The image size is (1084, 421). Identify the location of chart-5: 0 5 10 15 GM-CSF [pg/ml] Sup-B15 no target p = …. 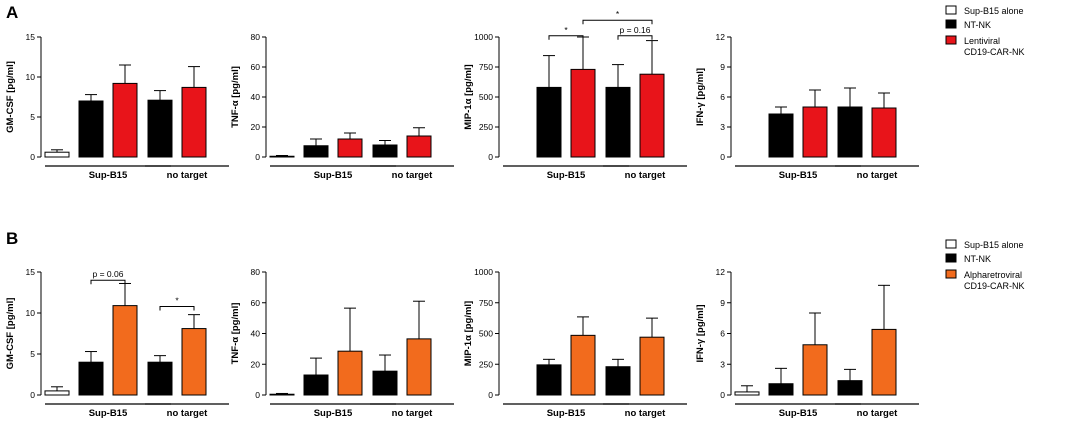
(117, 343).